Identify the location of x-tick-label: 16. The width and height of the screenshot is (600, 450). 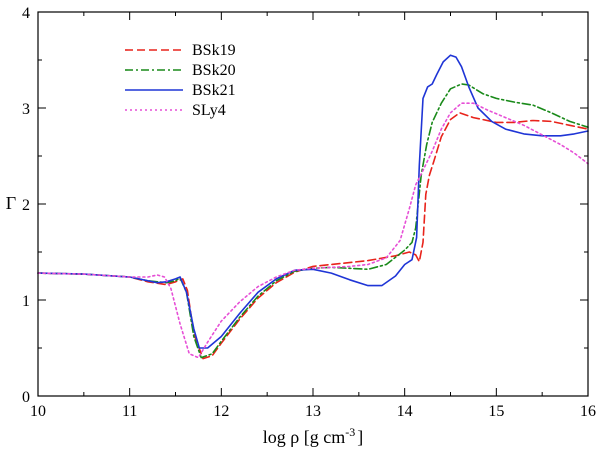
(588, 411).